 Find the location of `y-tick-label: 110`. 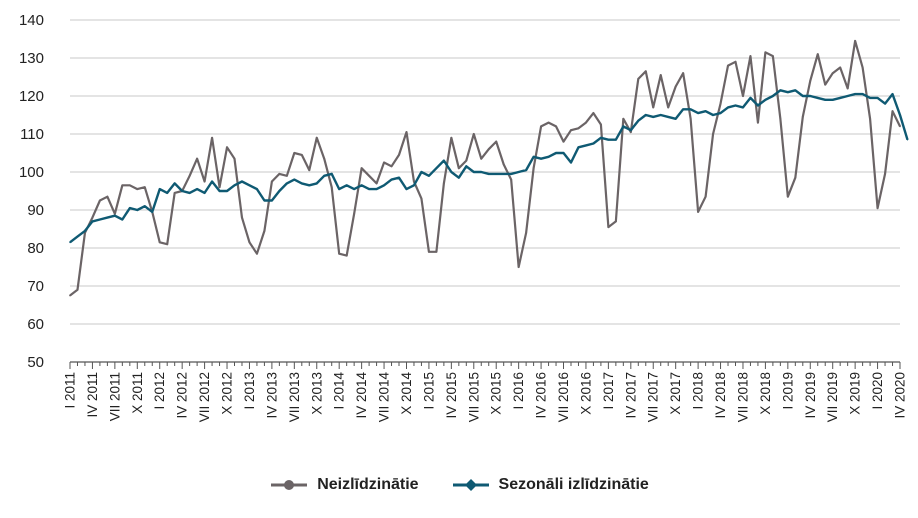

y-tick-label: 110 is located at coordinates (32, 134).